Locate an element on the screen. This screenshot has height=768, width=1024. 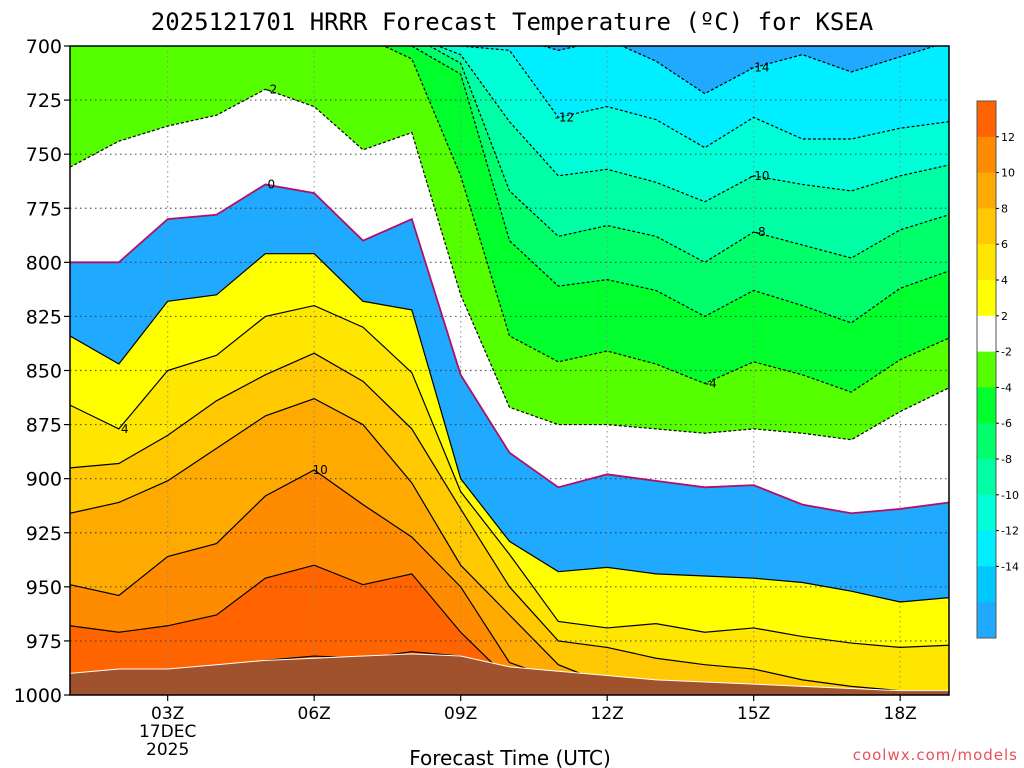
colorbar-label--8: -8 is located at coordinates (1006, 459).